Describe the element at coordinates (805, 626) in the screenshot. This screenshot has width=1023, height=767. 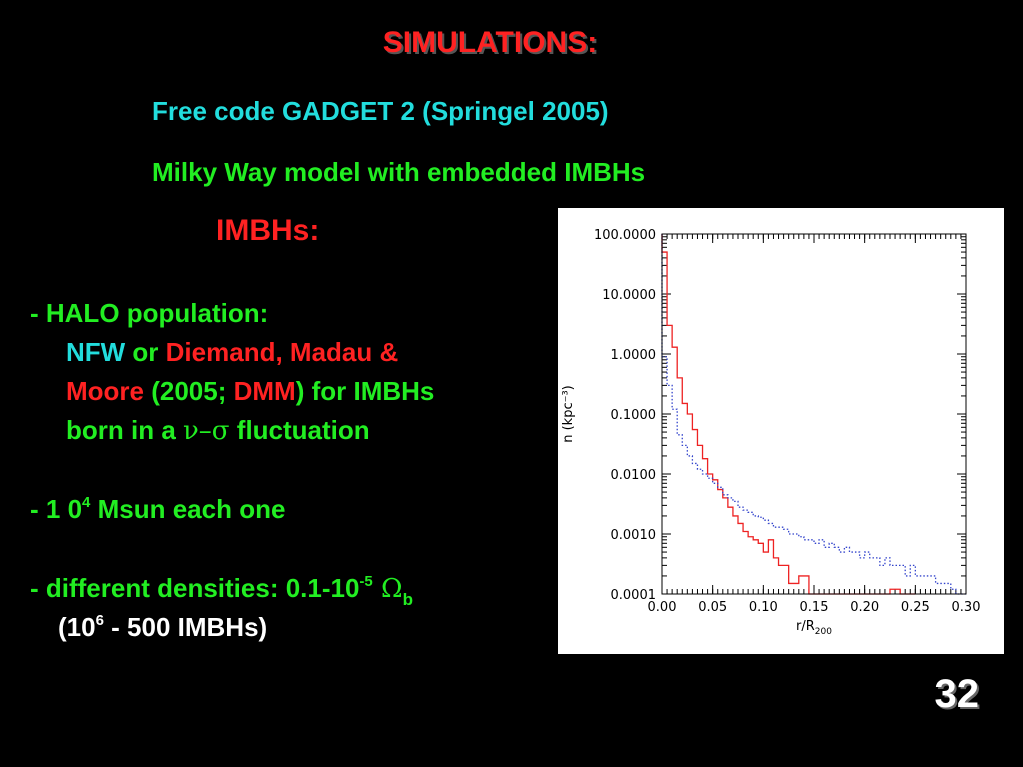
I see `x-axis-label-main: r/R` at that location.